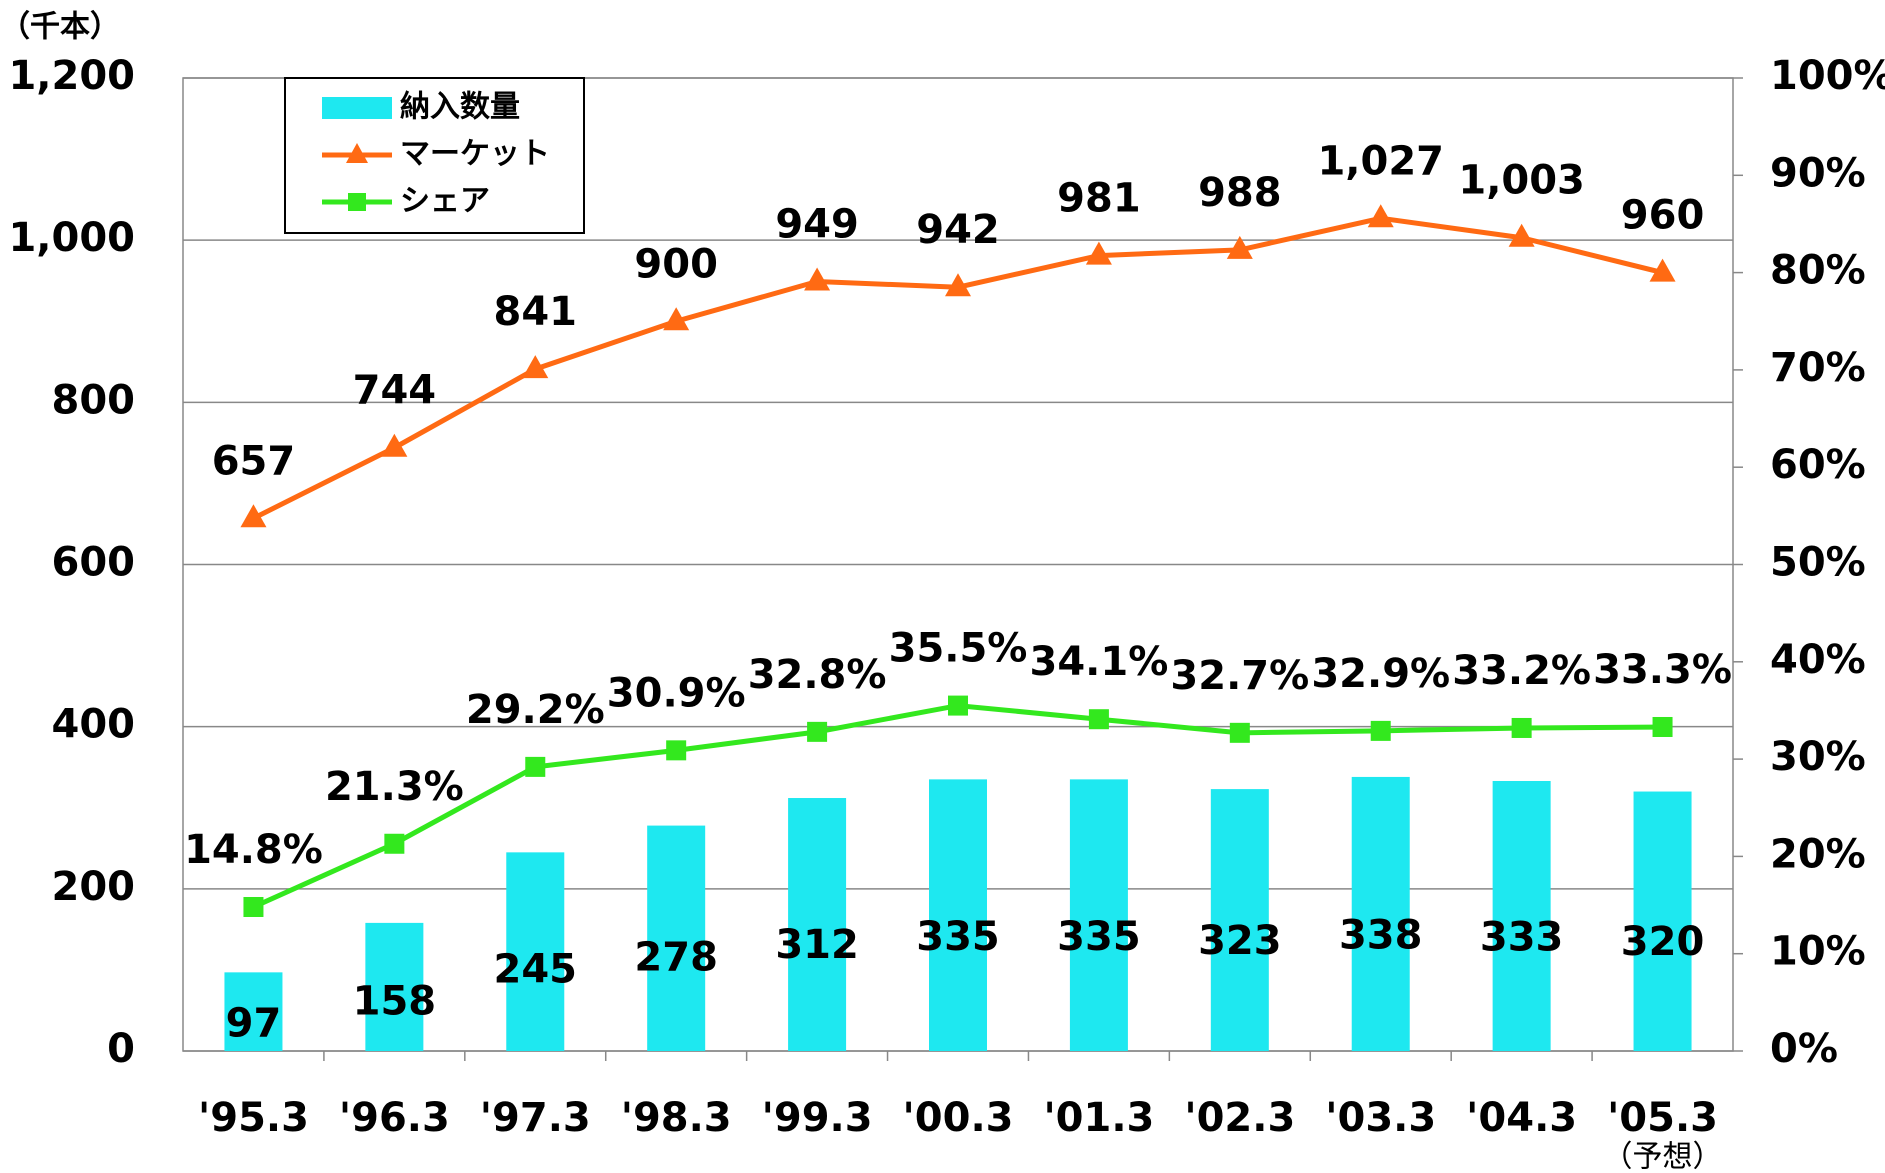 Image resolution: width=1885 pixels, height=1173 pixels. What do you see at coordinates (253, 850) in the screenshot?
I see `line-value-label: 14.8%` at bounding box center [253, 850].